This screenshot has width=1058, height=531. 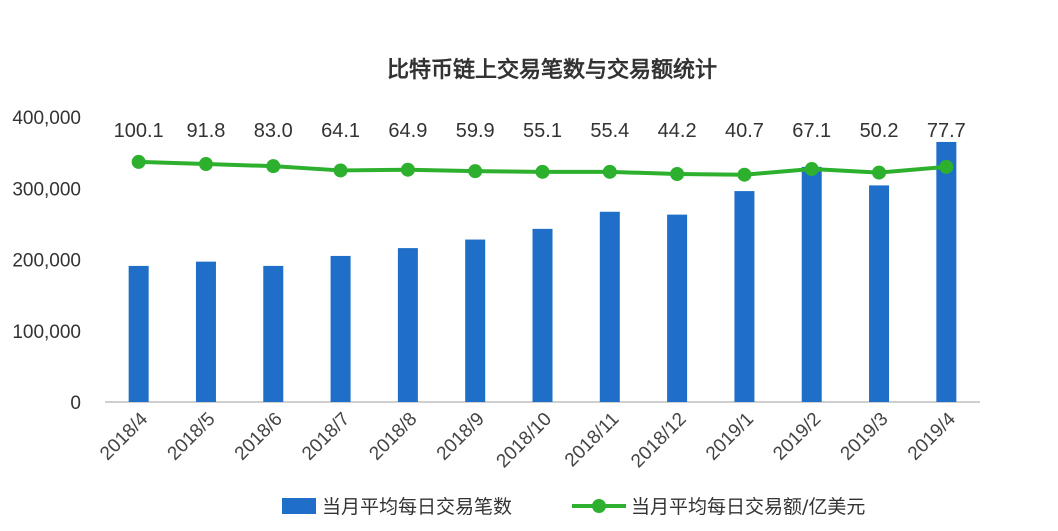 I want to click on x-tick-label: 2018/9, so click(x=461, y=437).